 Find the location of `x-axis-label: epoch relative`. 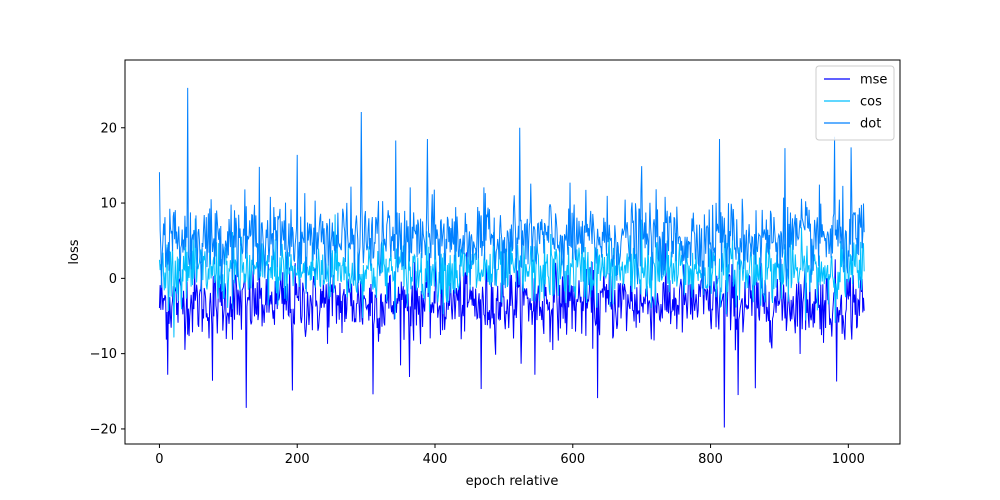

x-axis-label: epoch relative is located at coordinates (512, 481).